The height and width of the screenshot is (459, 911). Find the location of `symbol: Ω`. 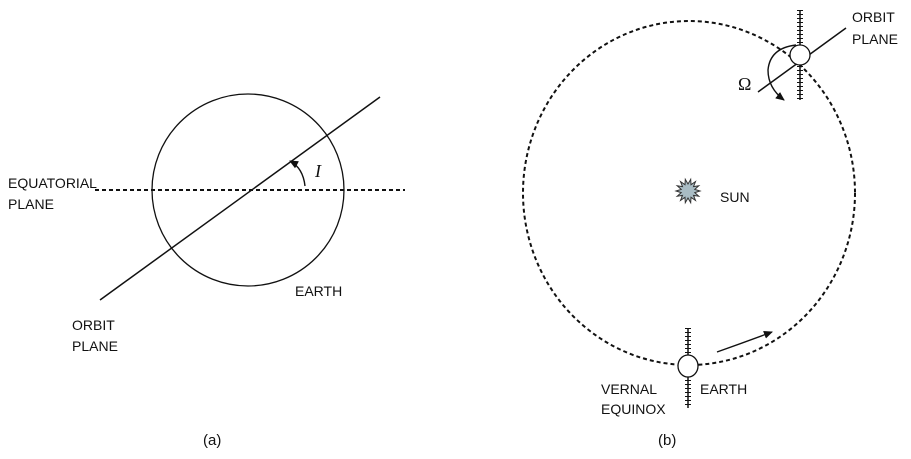

symbol: Ω is located at coordinates (744, 84).